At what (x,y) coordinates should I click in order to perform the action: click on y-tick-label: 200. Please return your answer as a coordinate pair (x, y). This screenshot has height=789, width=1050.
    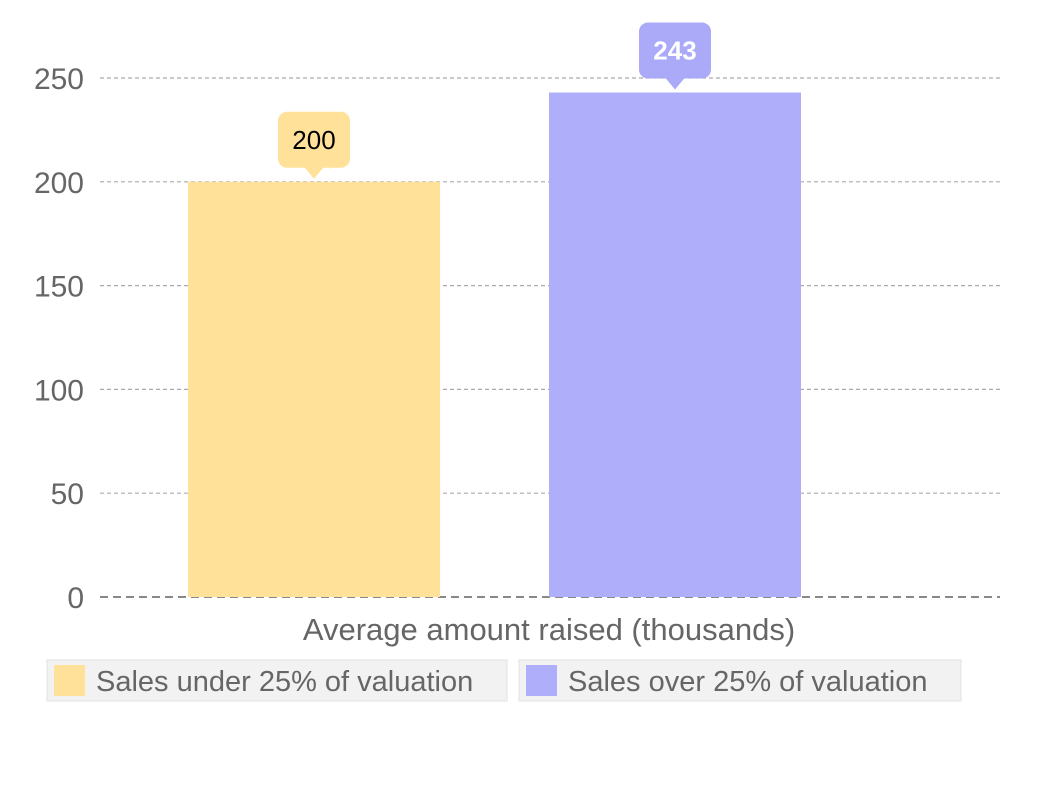
    Looking at the image, I should click on (59, 183).